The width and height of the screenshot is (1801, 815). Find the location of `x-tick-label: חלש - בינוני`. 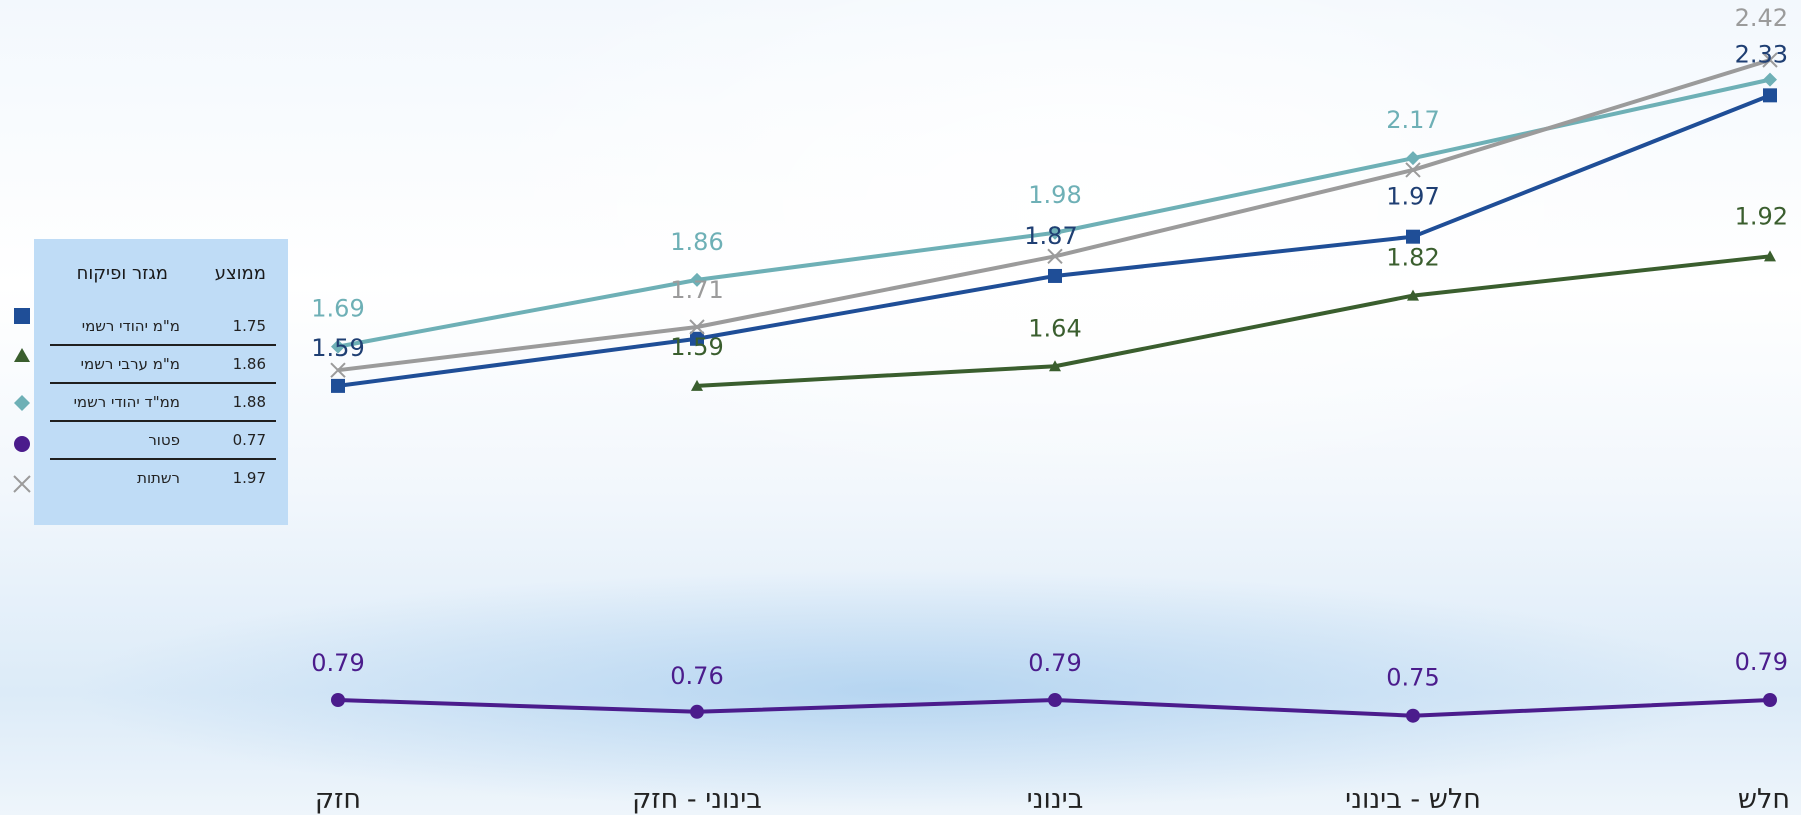

x-tick-label: חלש - בינוני is located at coordinates (1413, 799).